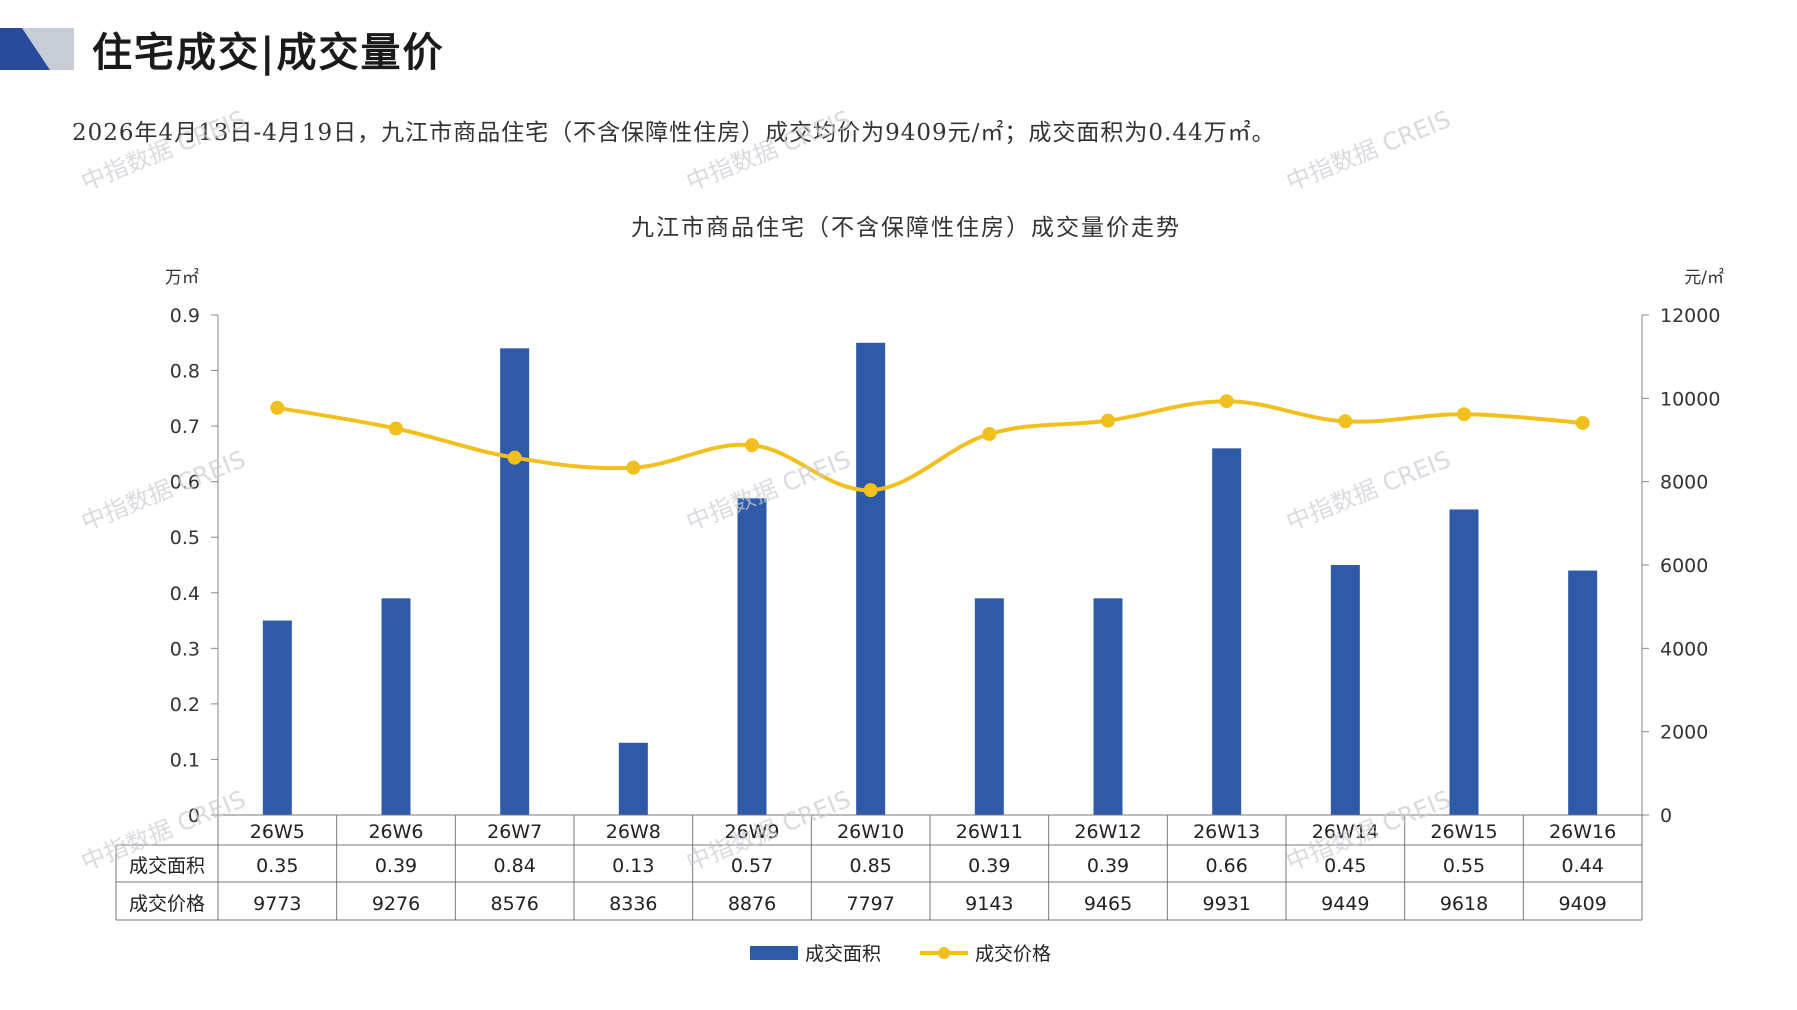 The image size is (1797, 1010). Describe the element at coordinates (514, 832) in the screenshot. I see `category-label: 26W7` at that location.